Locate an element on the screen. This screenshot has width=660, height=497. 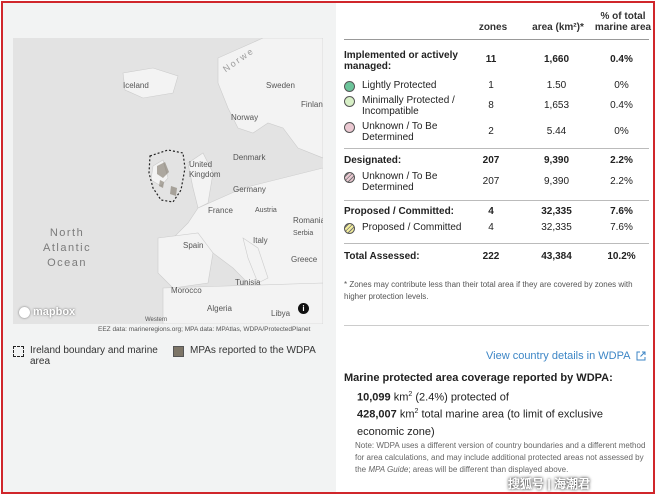
light-green-circle-icon is located at coordinates (349, 101).